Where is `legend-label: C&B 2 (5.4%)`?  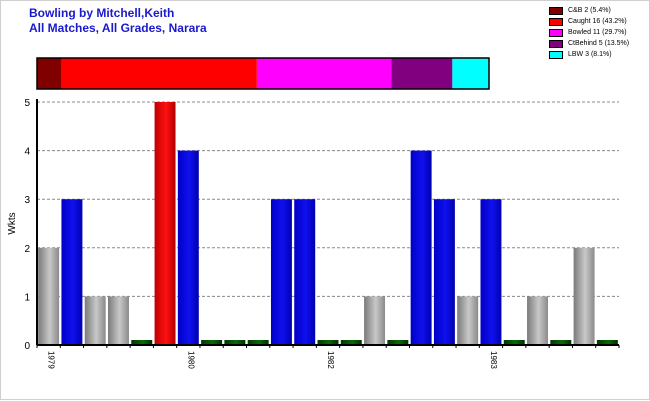 legend-label: C&B 2 (5.4%) is located at coordinates (589, 10).